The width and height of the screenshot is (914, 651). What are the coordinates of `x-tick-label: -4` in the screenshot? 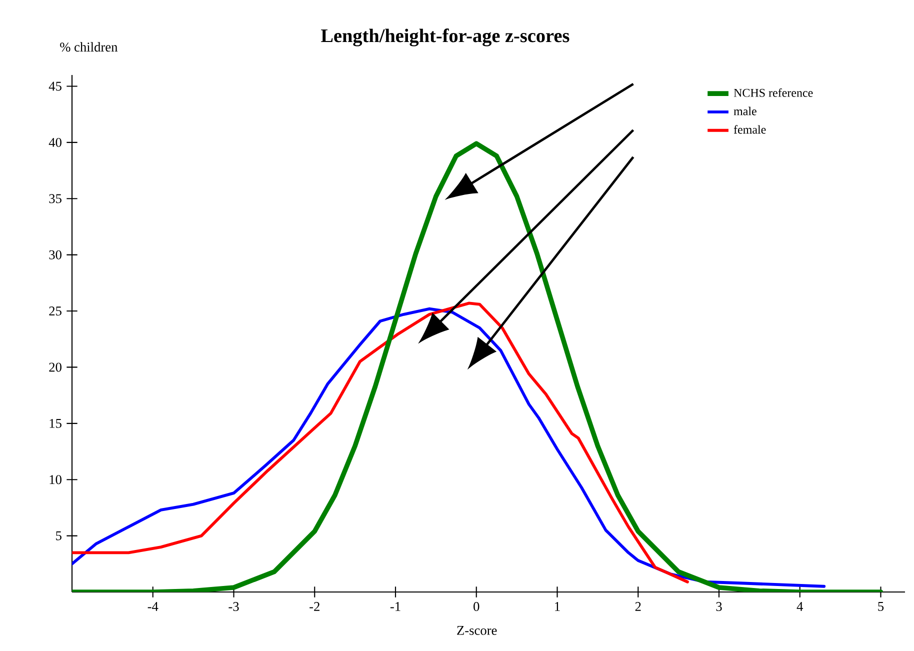 It's located at (153, 606).